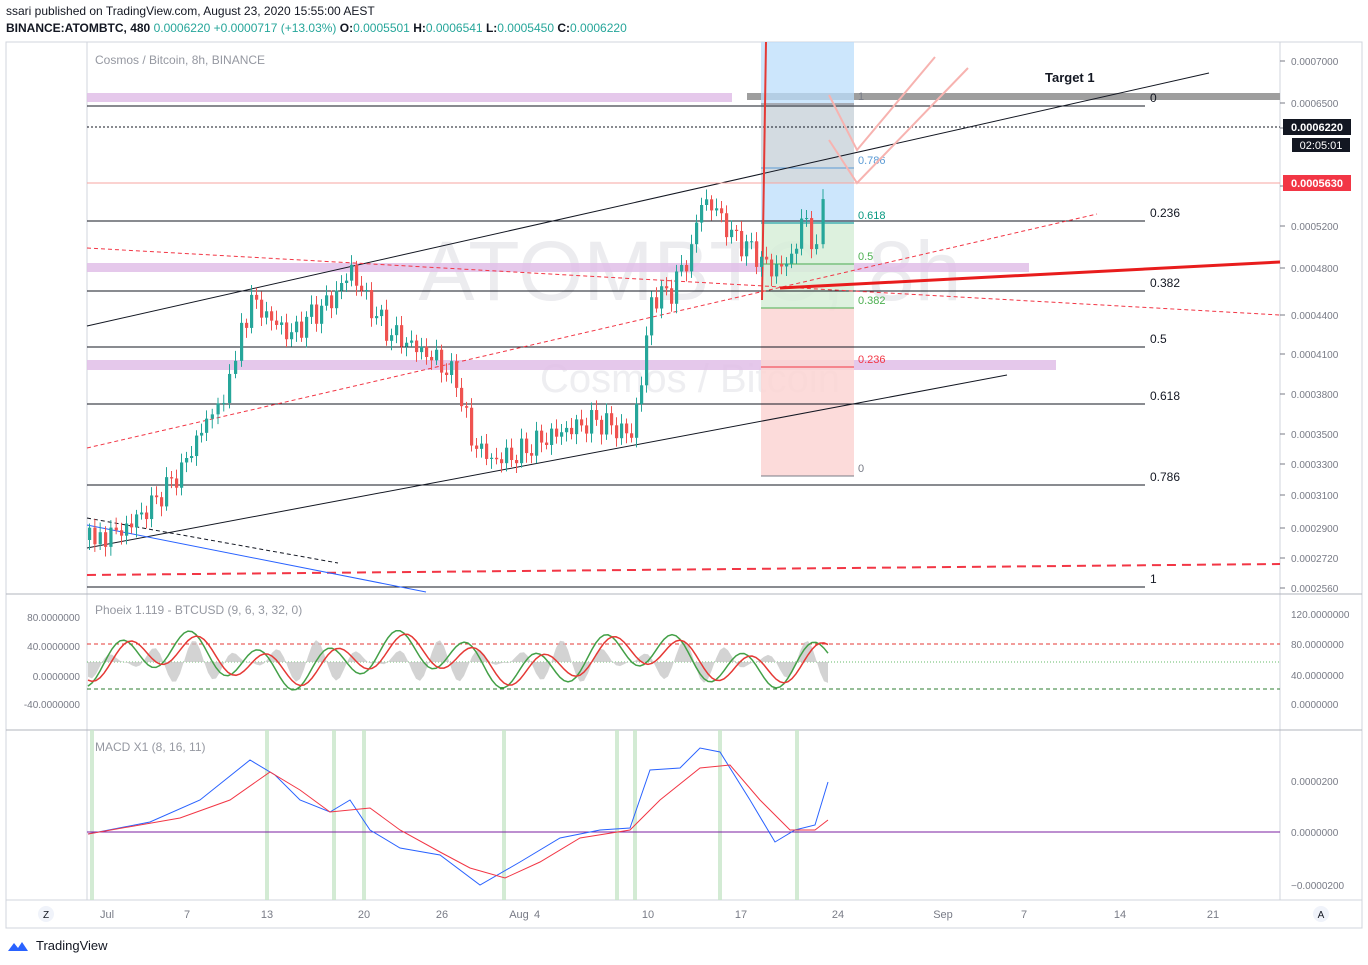 The image size is (1368, 965). Describe the element at coordinates (1315, 496) in the screenshot. I see `price-tick-label: 0.0003100` at that location.